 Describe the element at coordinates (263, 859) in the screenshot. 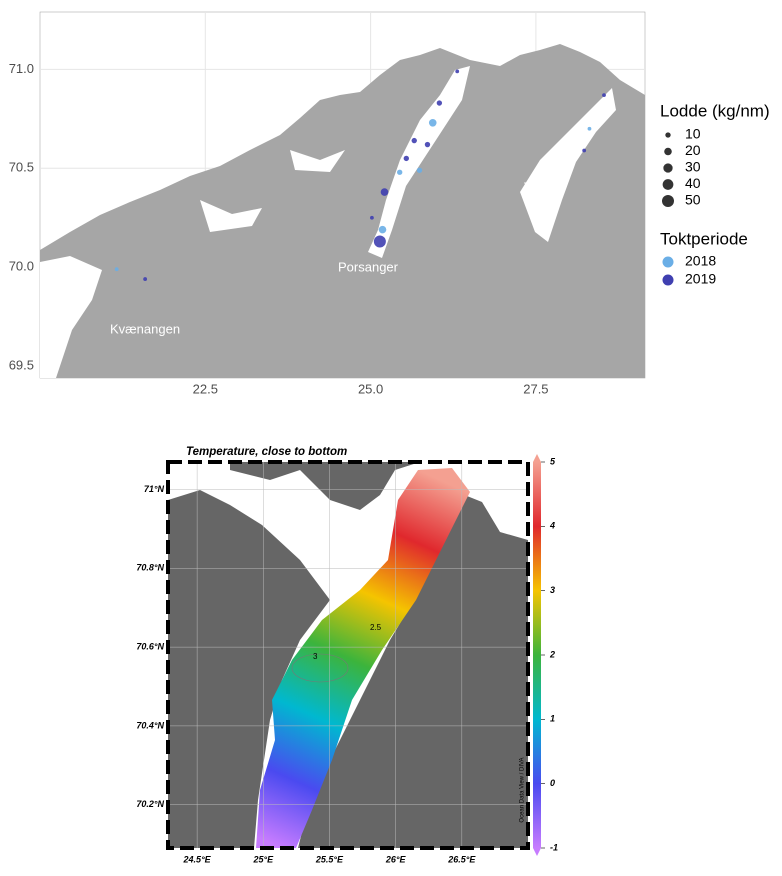

I see `x-tick-label: 25°E` at that location.